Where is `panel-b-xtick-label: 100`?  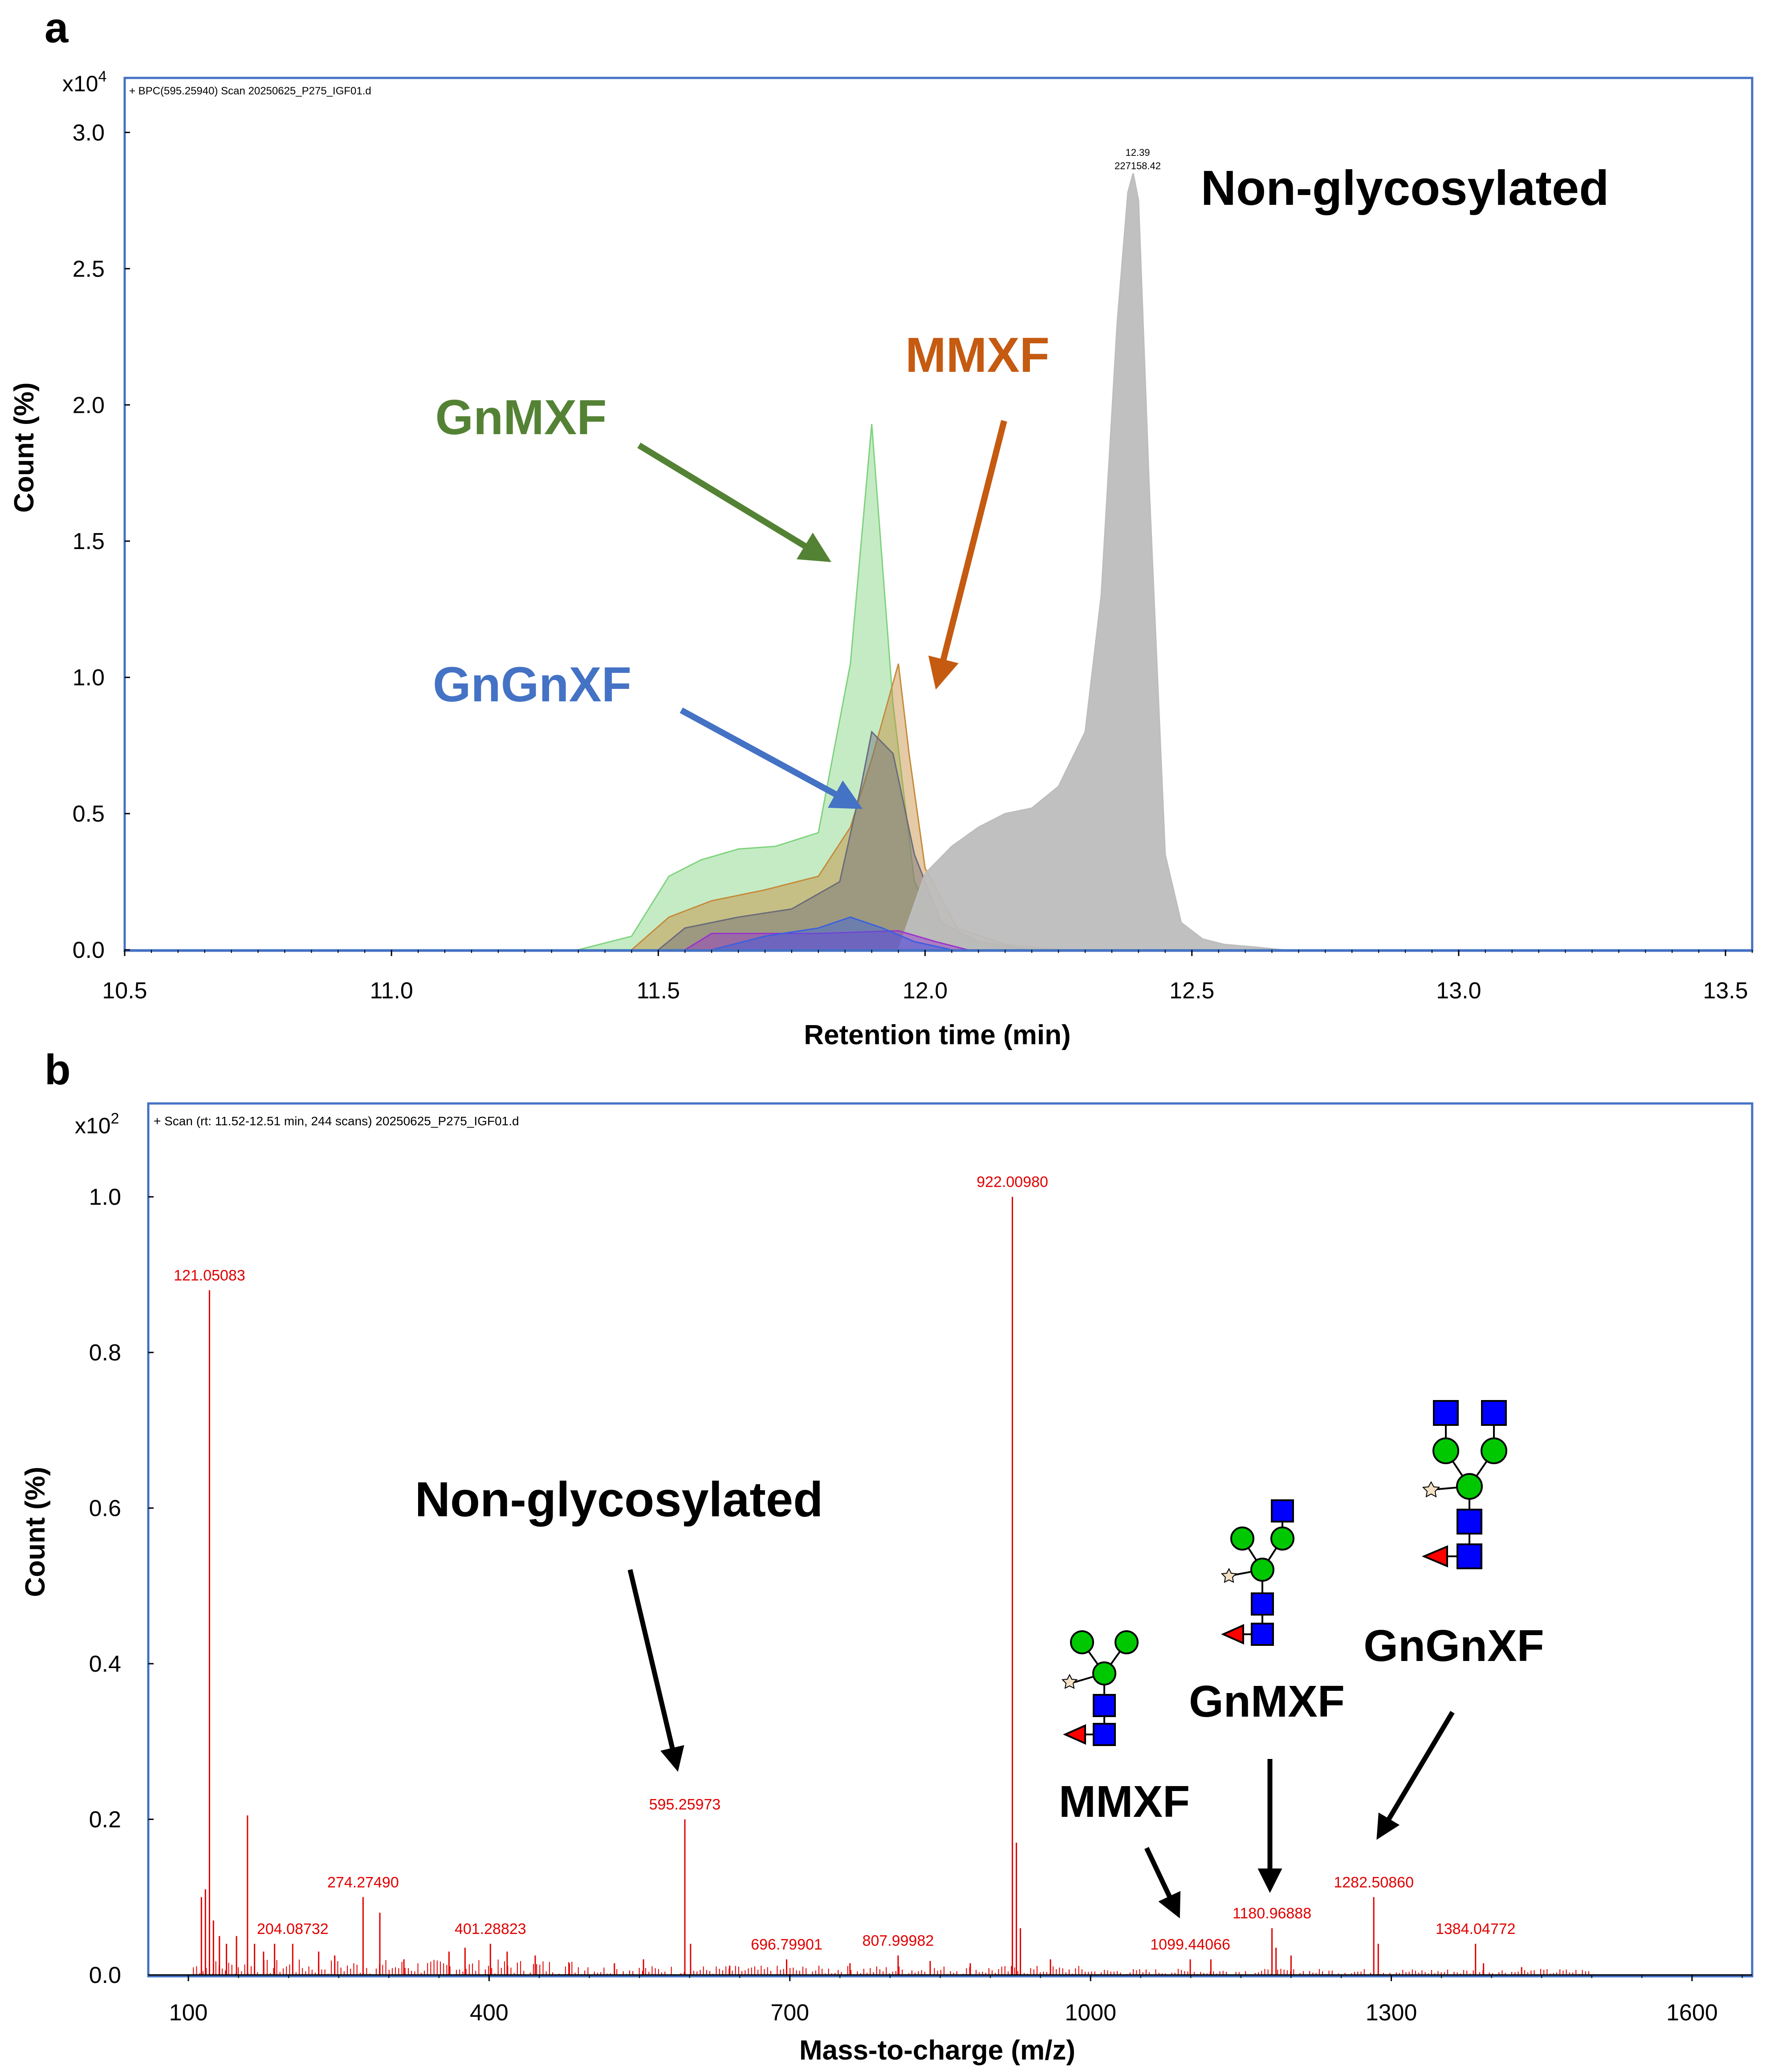
panel-b-xtick-label: 100 is located at coordinates (189, 2013).